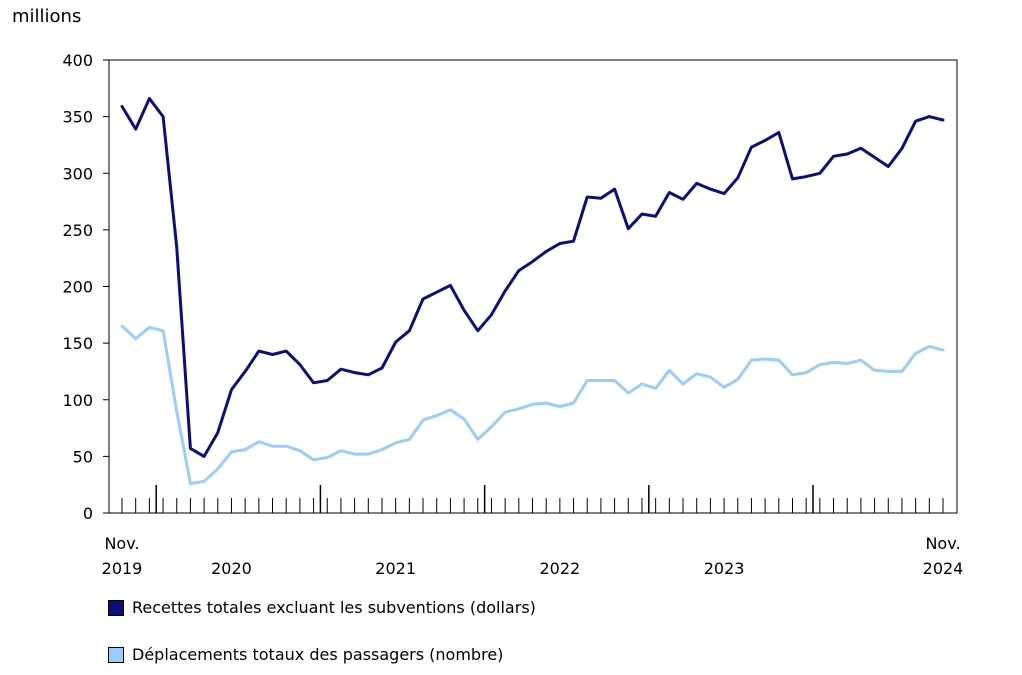  Describe the element at coordinates (116, 654) in the screenshot. I see `legend-swatch-passengers` at that location.